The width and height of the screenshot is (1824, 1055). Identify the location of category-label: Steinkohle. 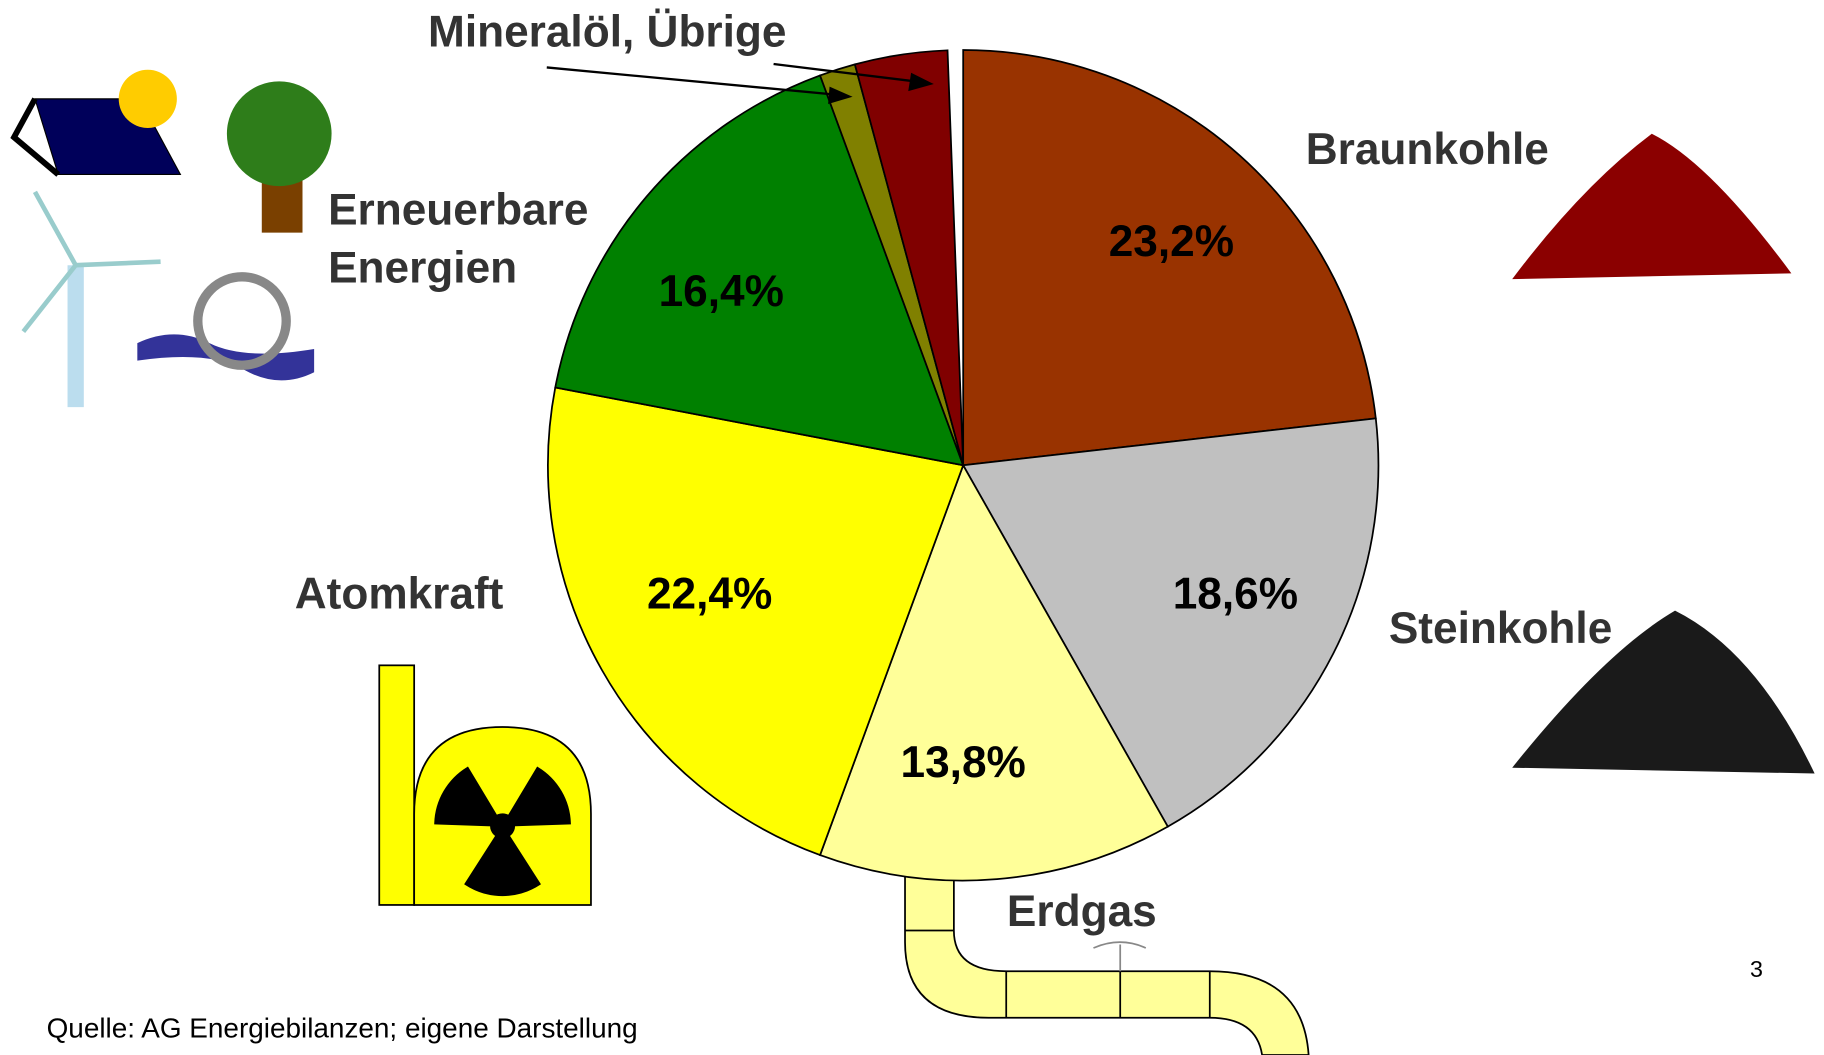
(1500, 628).